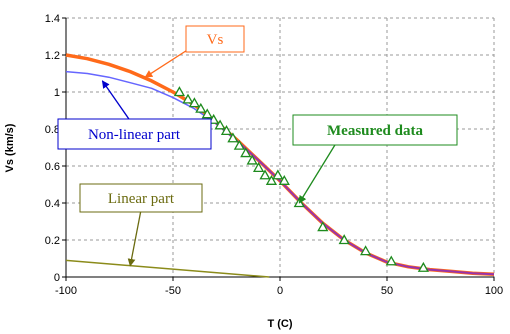  What do you see at coordinates (387, 291) in the screenshot?
I see `x-tick-label: 50` at bounding box center [387, 291].